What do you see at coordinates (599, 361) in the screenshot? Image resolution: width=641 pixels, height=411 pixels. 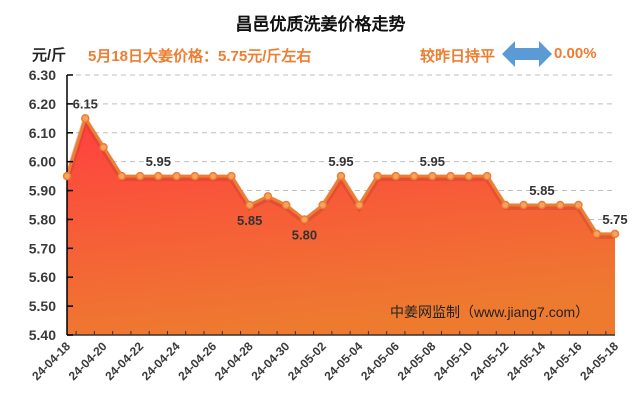 I see `svg-text: 24-05-18` at bounding box center [599, 361].